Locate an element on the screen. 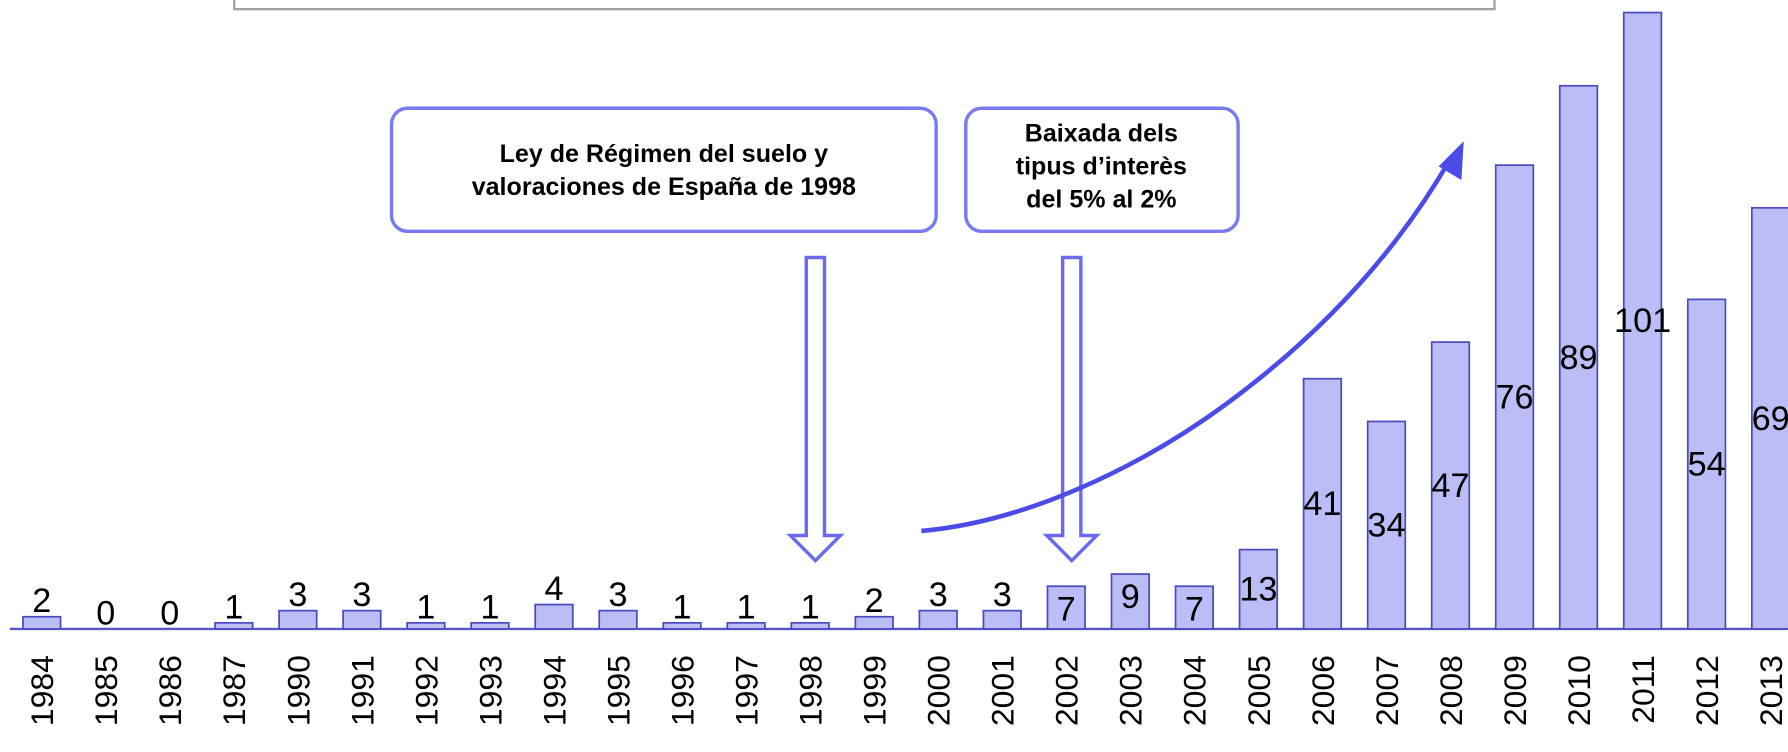 This screenshot has width=1788, height=752. trend-arrow-head is located at coordinates (1451, 161).